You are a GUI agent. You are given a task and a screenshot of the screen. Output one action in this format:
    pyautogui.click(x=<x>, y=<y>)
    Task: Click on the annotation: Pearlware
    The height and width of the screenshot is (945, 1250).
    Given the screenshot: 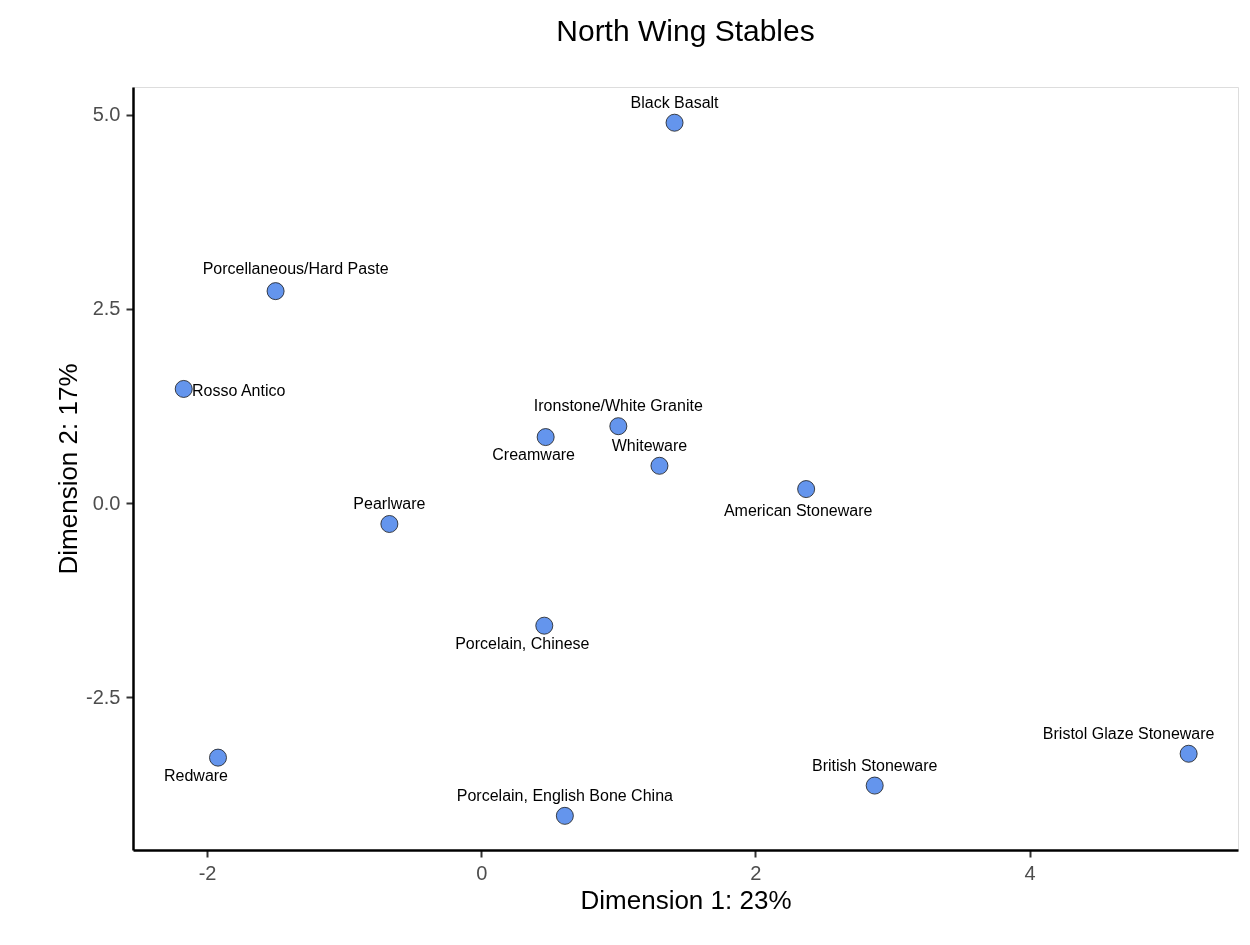 What is the action you would take?
    pyautogui.click(x=389, y=503)
    